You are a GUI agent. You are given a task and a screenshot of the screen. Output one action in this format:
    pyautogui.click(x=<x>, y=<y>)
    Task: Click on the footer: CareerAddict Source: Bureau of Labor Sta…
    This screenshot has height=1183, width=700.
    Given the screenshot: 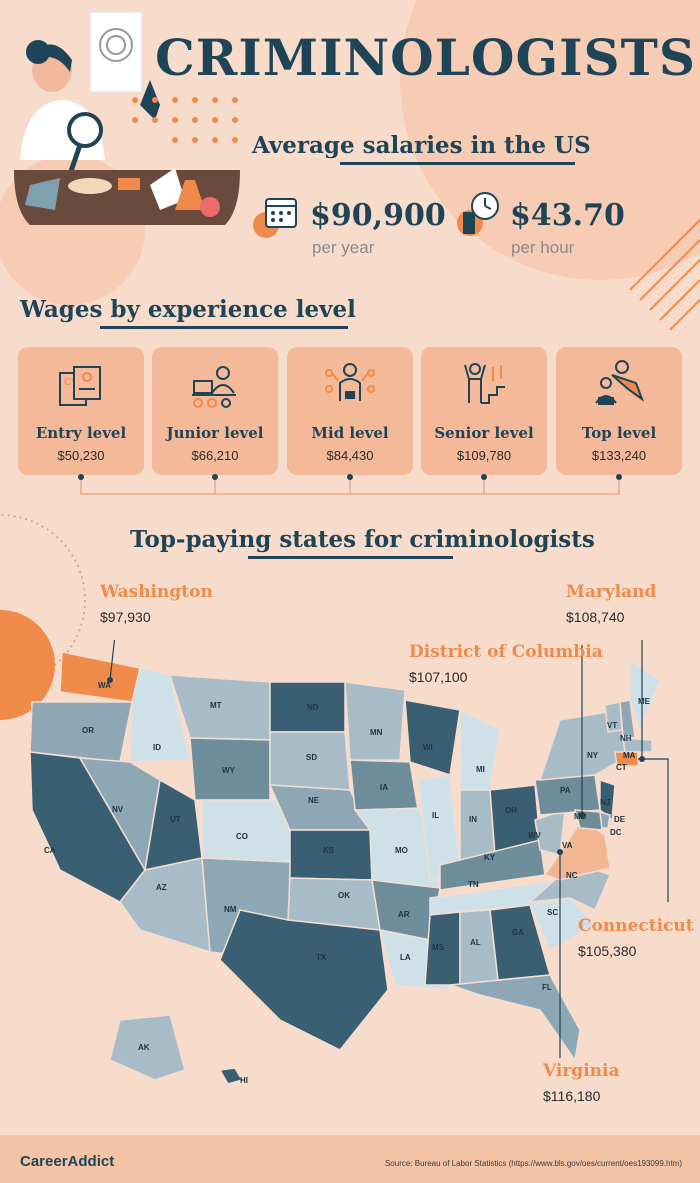 What is the action you would take?
    pyautogui.click(x=350, y=1159)
    